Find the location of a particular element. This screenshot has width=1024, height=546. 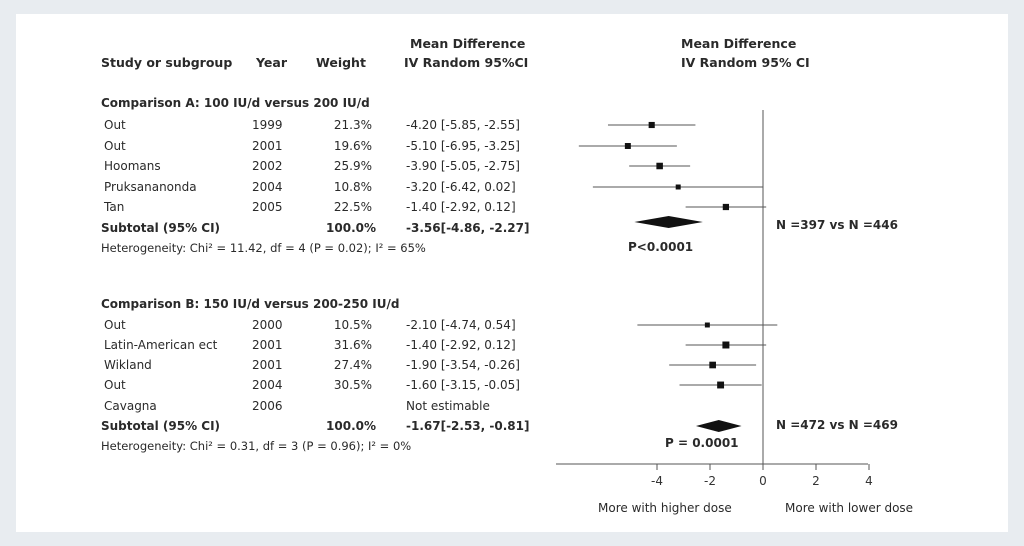

study-weight: 21.3% is located at coordinates (352, 125).